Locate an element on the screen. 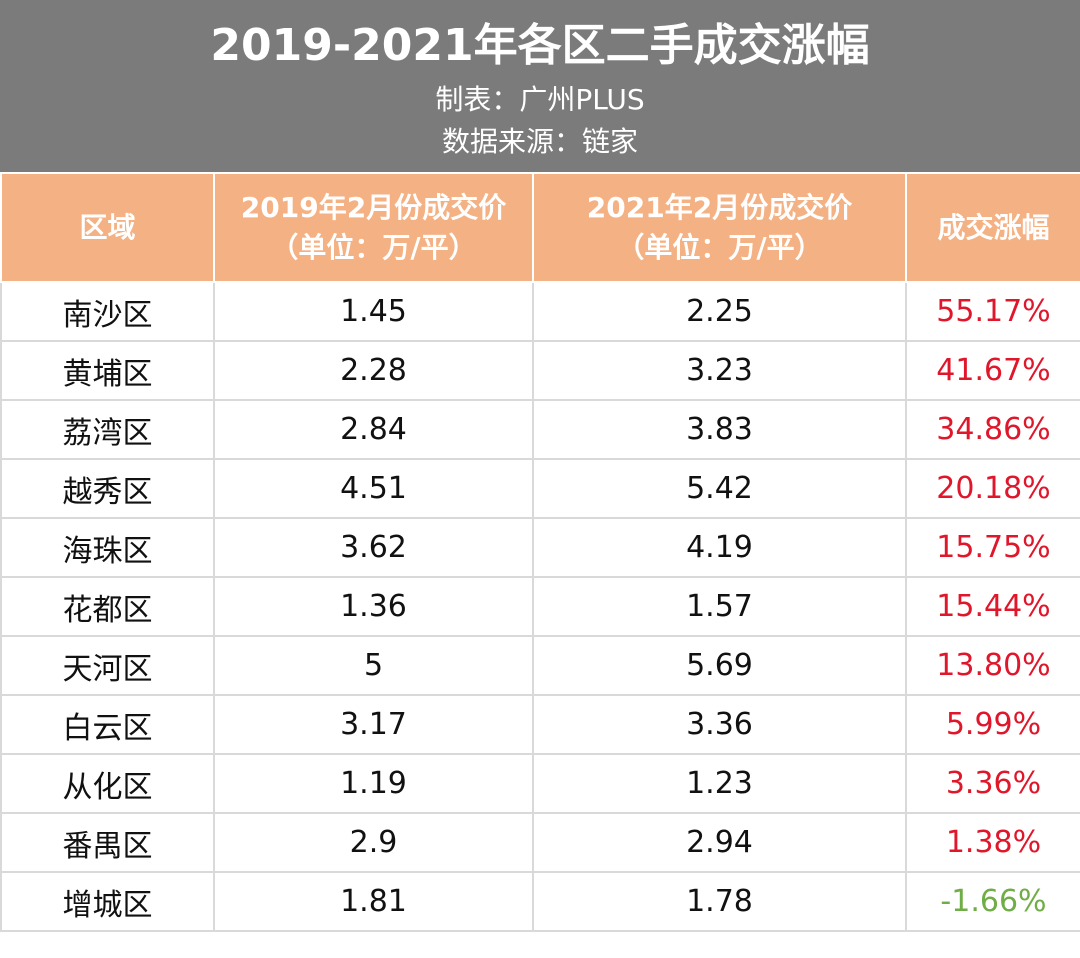 The height and width of the screenshot is (958, 1080). price-2019-cell: 1.19 is located at coordinates (373, 783).